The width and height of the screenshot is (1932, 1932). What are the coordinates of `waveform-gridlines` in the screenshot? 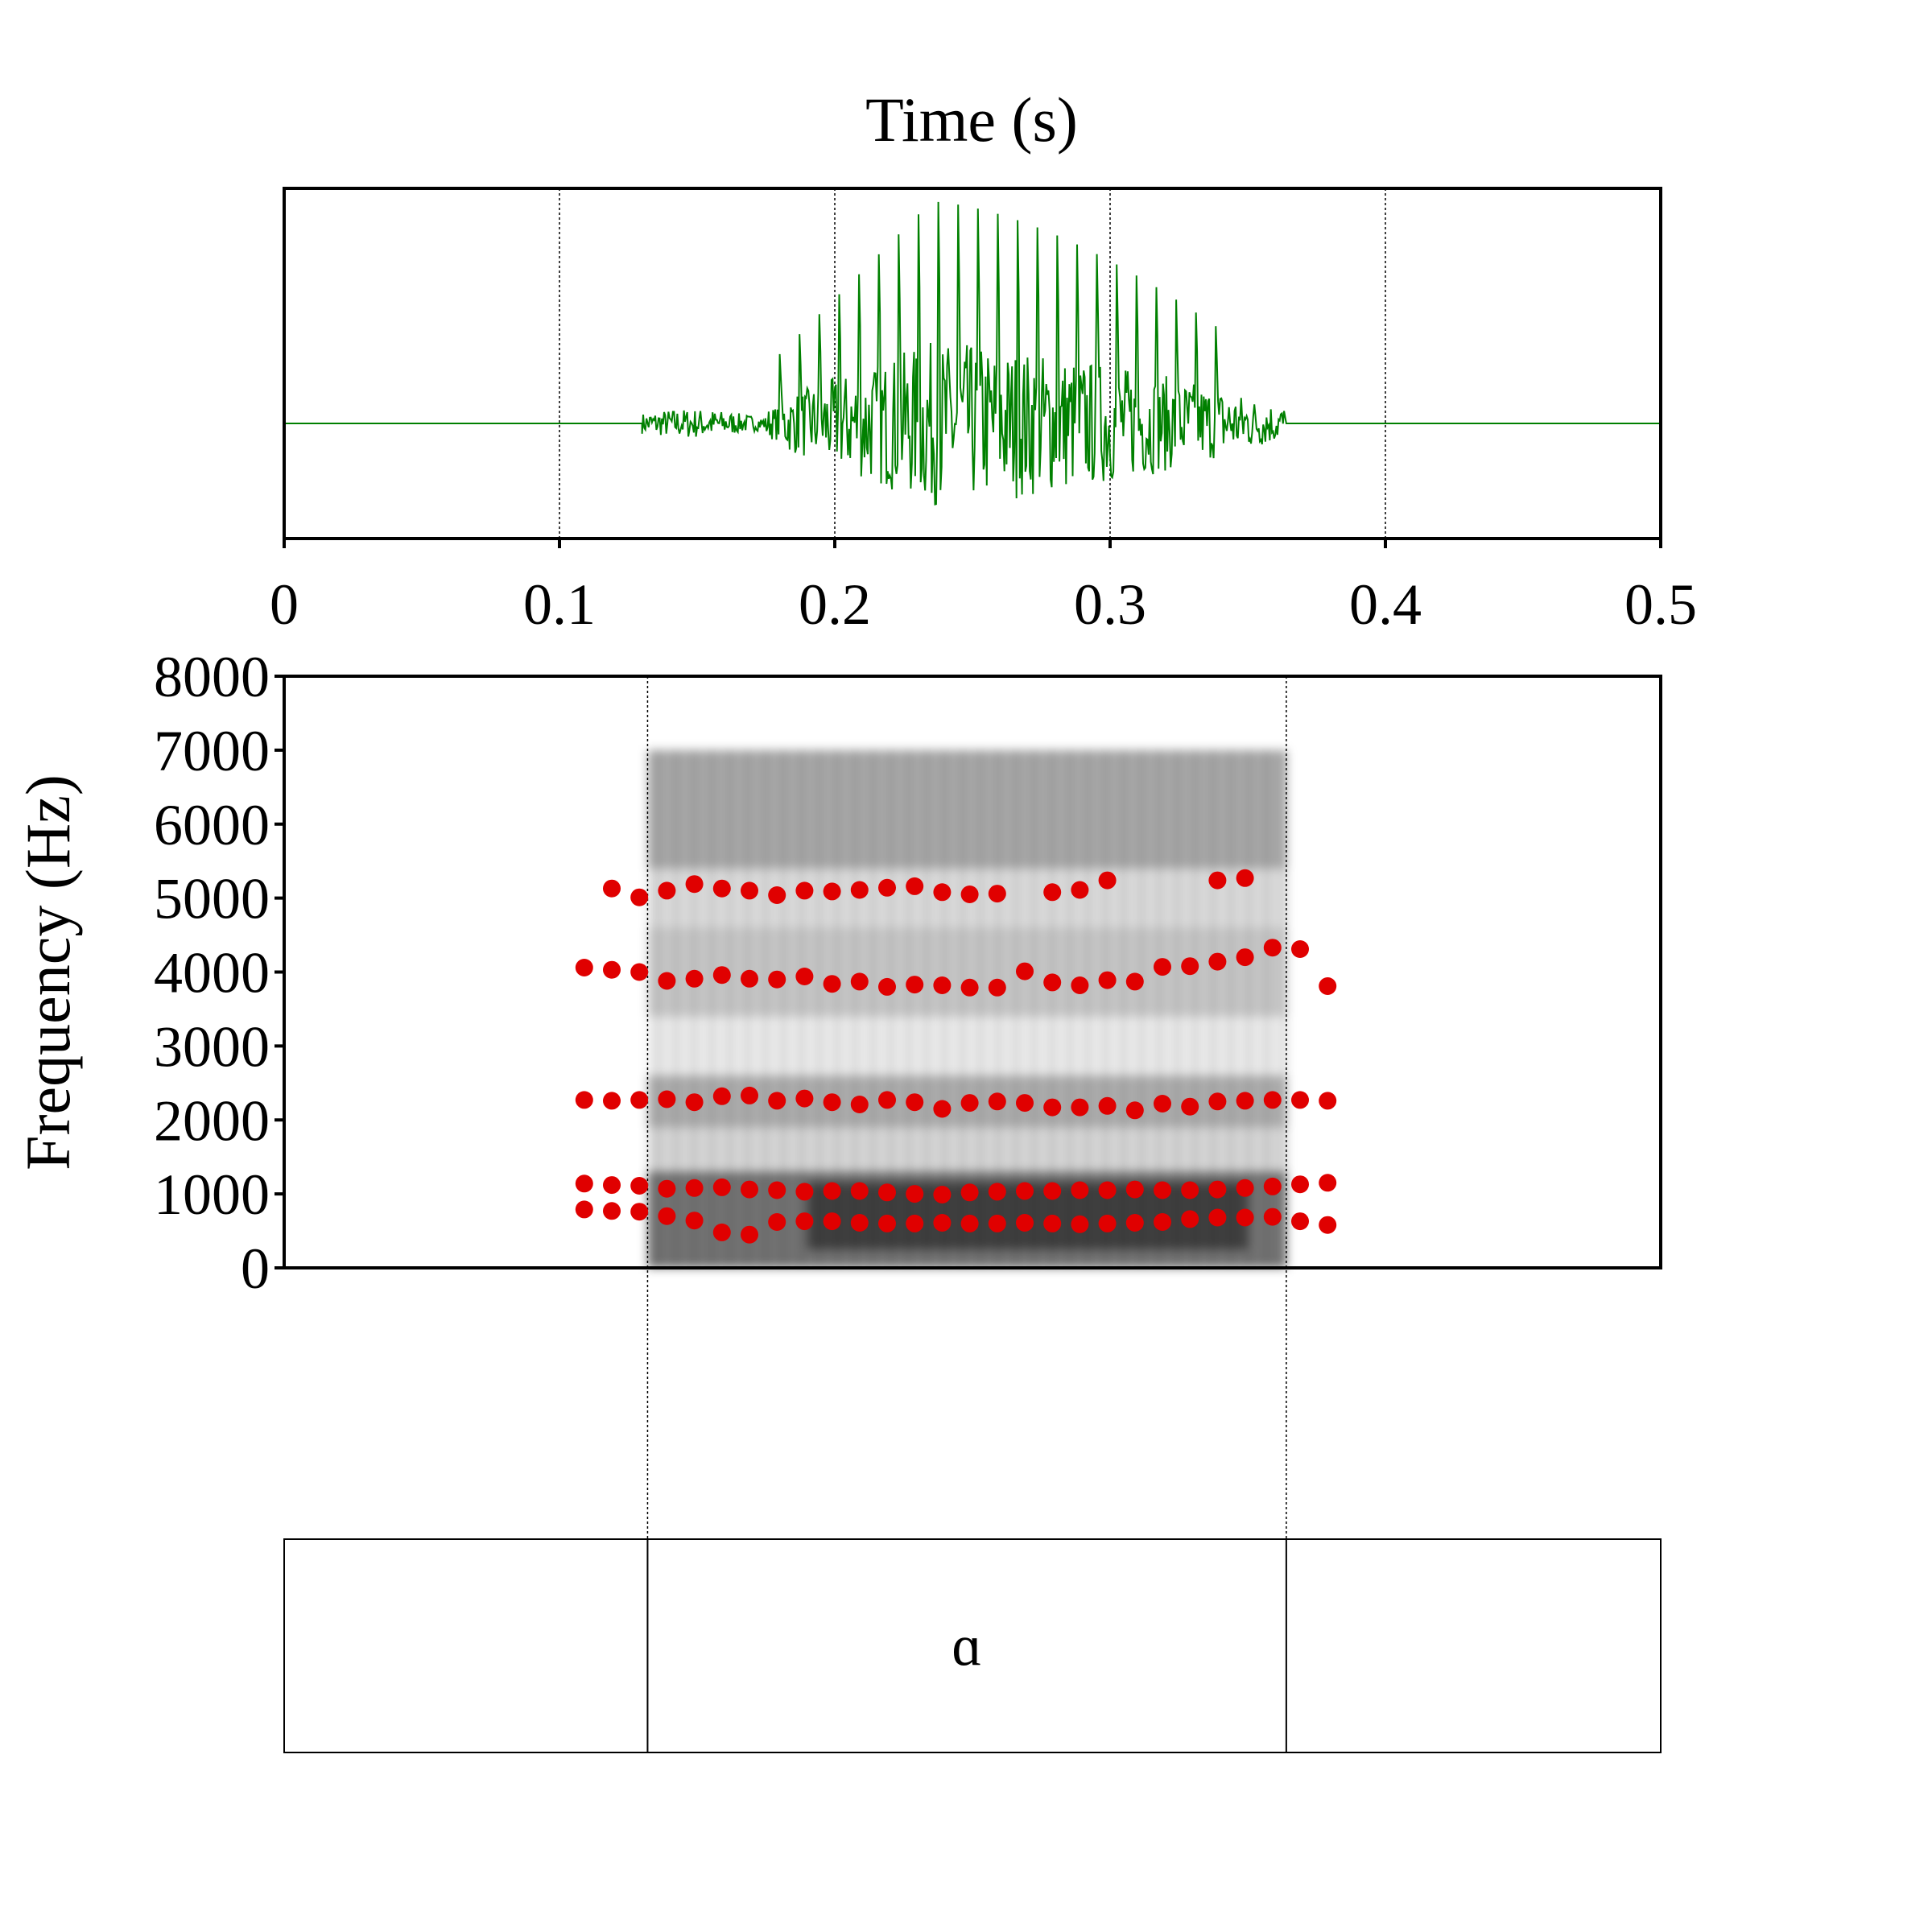 It's located at (972, 363).